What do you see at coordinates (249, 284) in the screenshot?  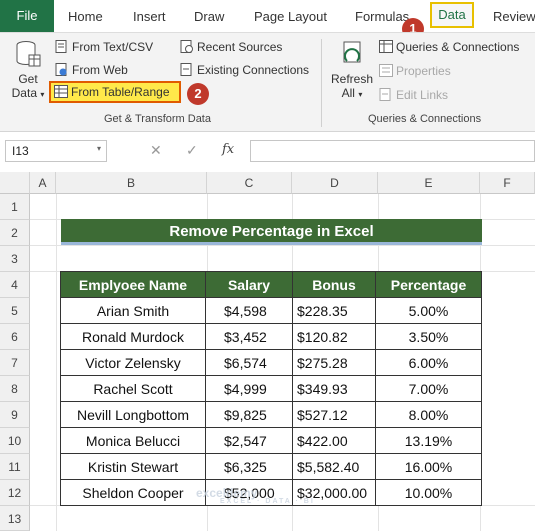 I see `header-salary: Salary` at bounding box center [249, 284].